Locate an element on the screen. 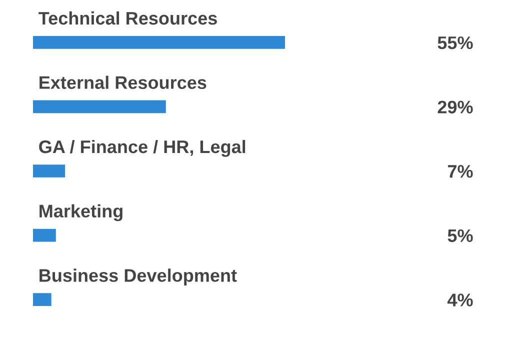  data-label: 4% is located at coordinates (460, 300).